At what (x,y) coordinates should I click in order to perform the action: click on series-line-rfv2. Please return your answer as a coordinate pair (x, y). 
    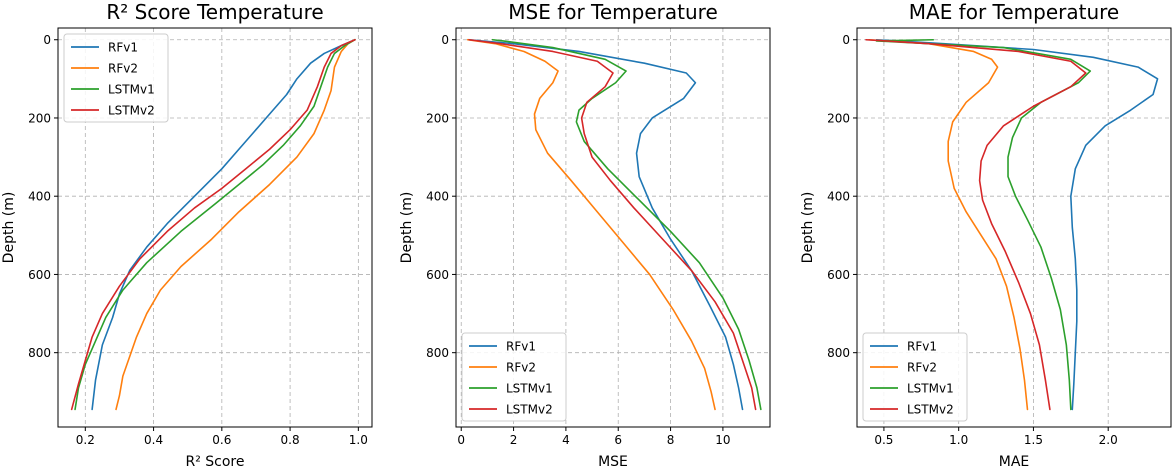
    Looking at the image, I should click on (948, 224).